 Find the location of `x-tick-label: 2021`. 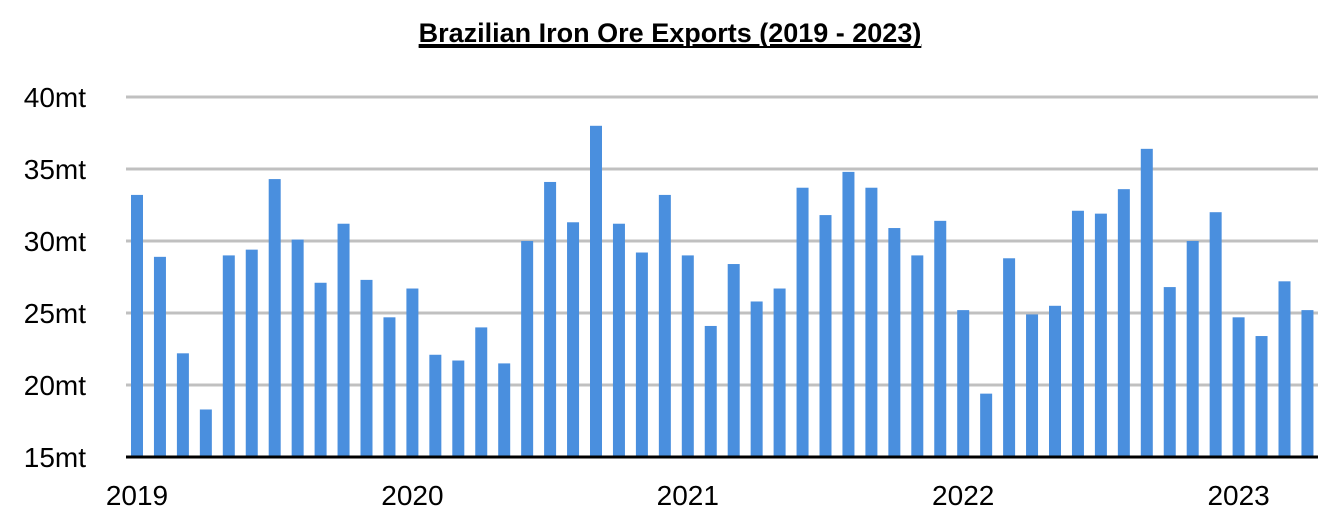

x-tick-label: 2021 is located at coordinates (688, 495).